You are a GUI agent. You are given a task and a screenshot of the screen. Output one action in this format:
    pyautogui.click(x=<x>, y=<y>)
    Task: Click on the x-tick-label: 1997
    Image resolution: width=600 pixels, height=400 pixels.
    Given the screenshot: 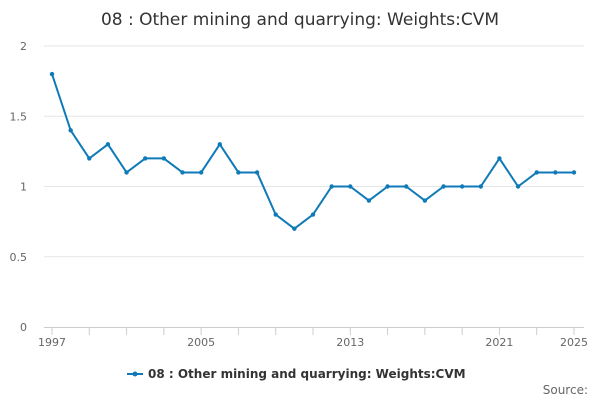 What is the action you would take?
    pyautogui.click(x=52, y=342)
    